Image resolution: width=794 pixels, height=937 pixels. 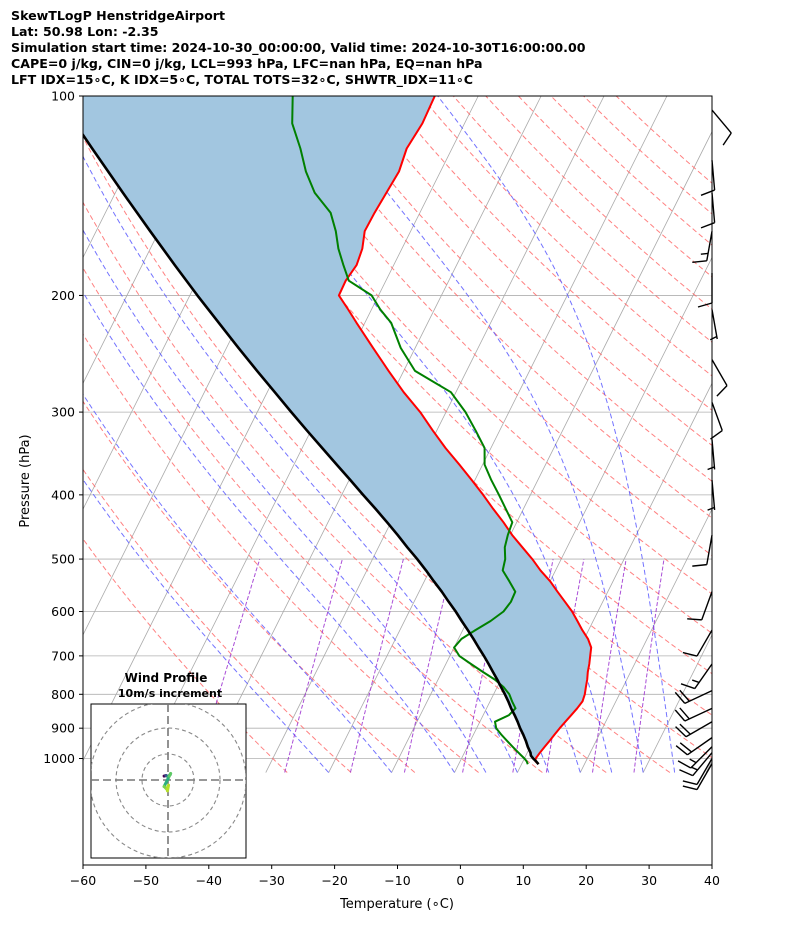 I want to click on y-tick-label: 900, so click(x=63, y=728).